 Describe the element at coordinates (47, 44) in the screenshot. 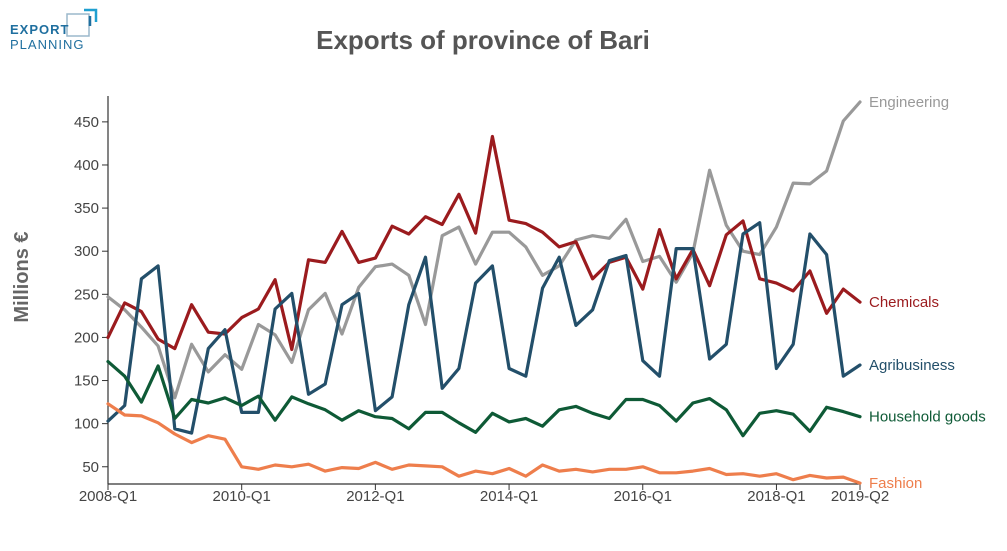

I see `logo-line-2: PLANNING` at that location.